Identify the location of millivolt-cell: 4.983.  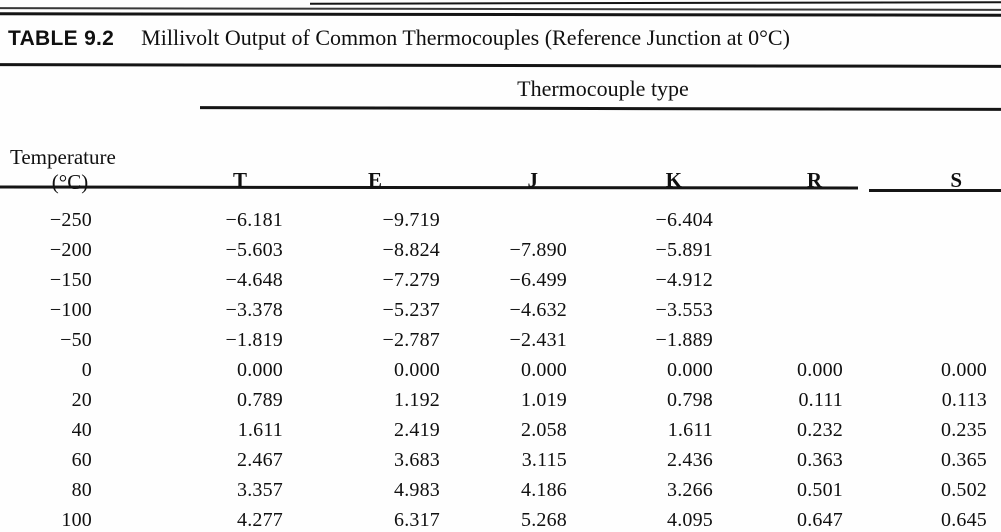
(417, 489).